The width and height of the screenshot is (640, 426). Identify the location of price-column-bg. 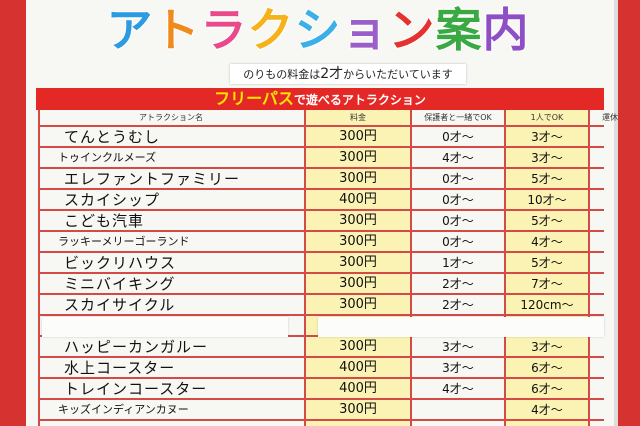
(359, 268).